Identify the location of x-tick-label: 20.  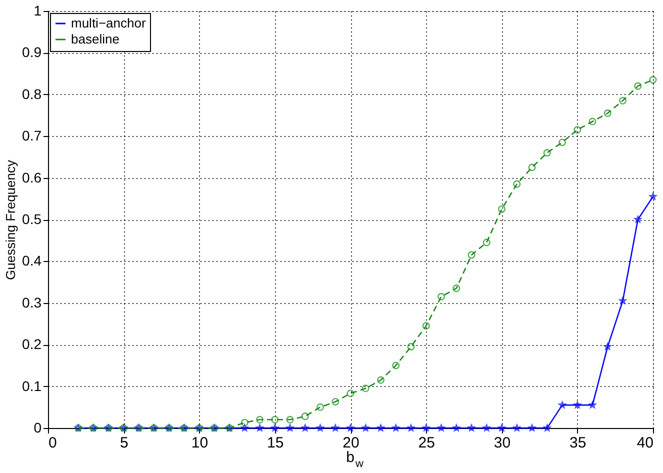
(351, 443).